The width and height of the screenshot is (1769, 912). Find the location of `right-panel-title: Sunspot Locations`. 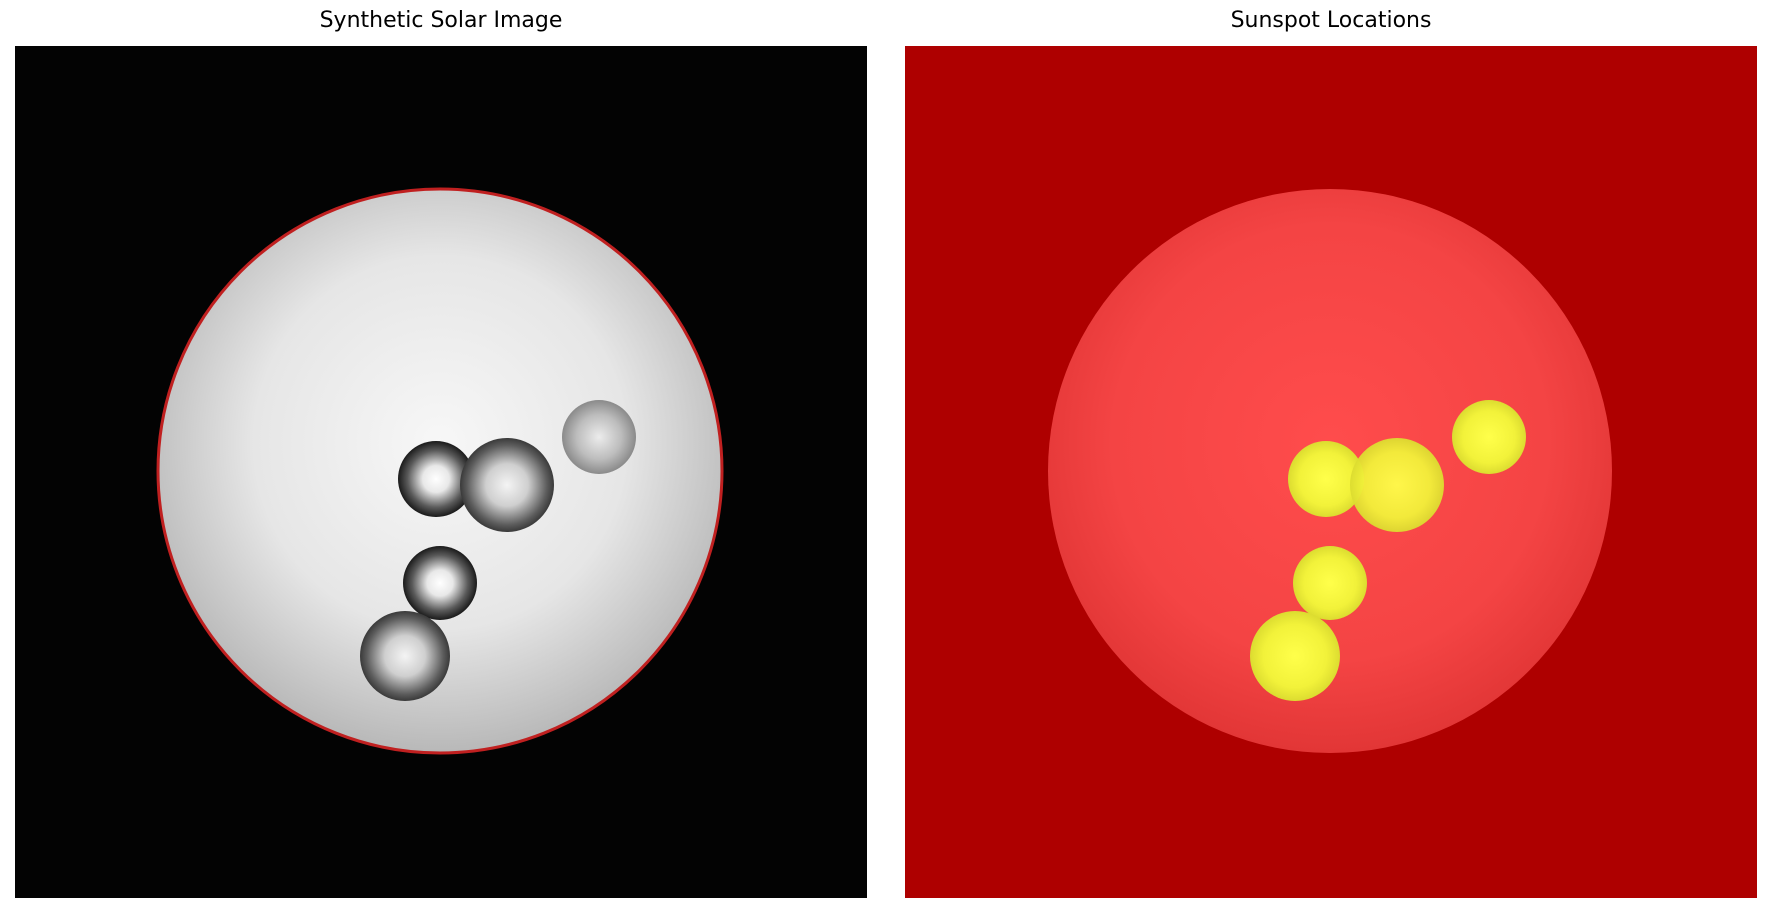

right-panel-title: Sunspot Locations is located at coordinates (1331, 20).